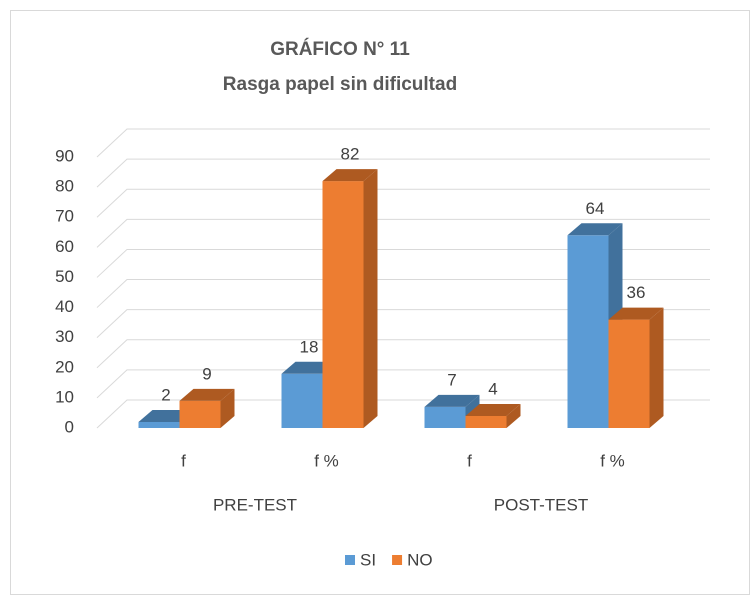 The height and width of the screenshot is (596, 751). What do you see at coordinates (350, 154) in the screenshot?
I see `data-label: 82` at bounding box center [350, 154].